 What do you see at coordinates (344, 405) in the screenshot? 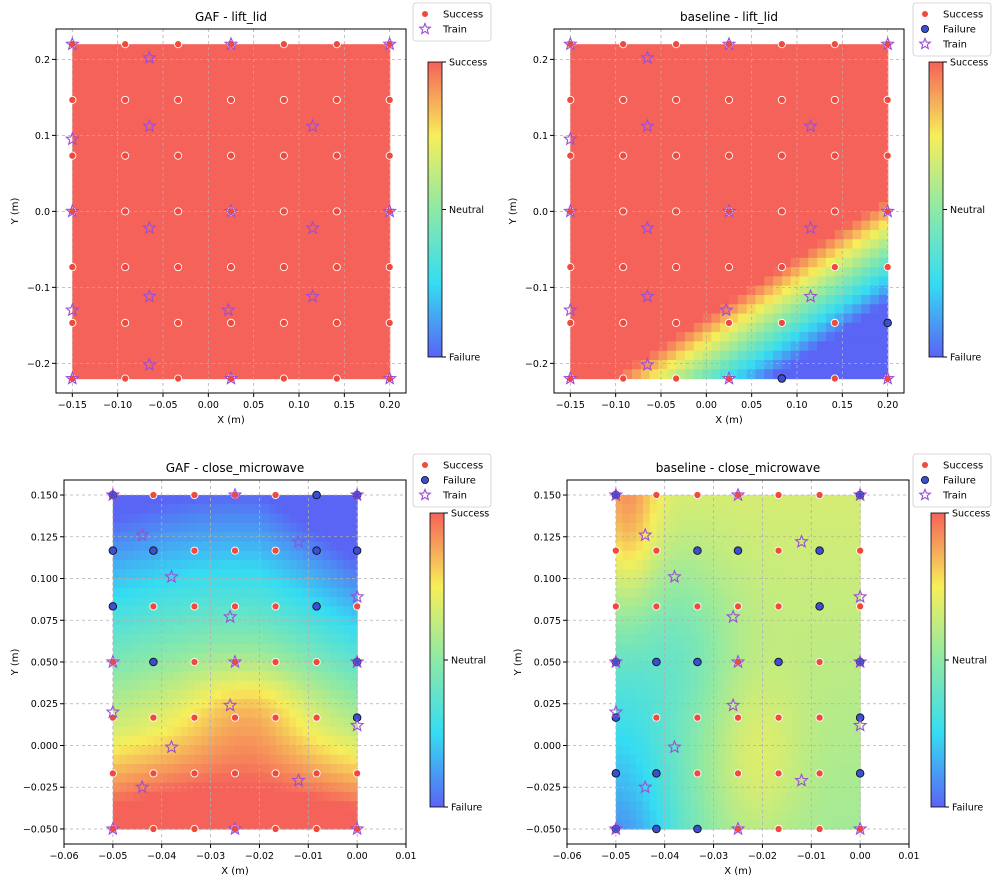
I see `gaf-lift-lid-xtick-label: 0.15` at bounding box center [344, 405].